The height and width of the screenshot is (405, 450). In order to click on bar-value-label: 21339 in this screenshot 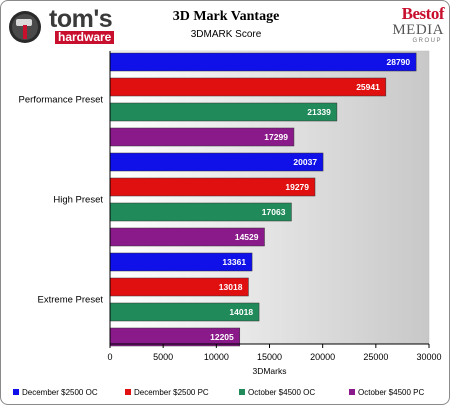, I will do `click(319, 112)`.